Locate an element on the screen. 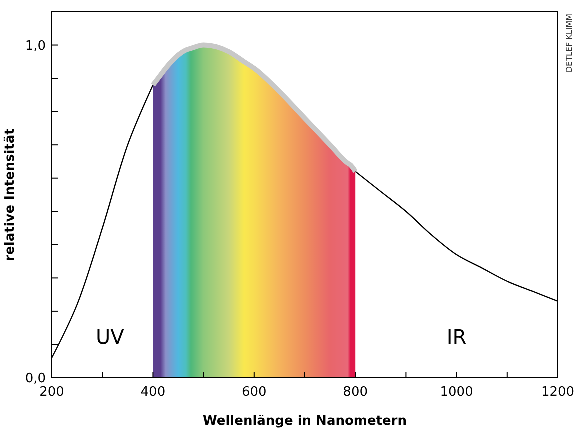  annotation: UV is located at coordinates (110, 337).